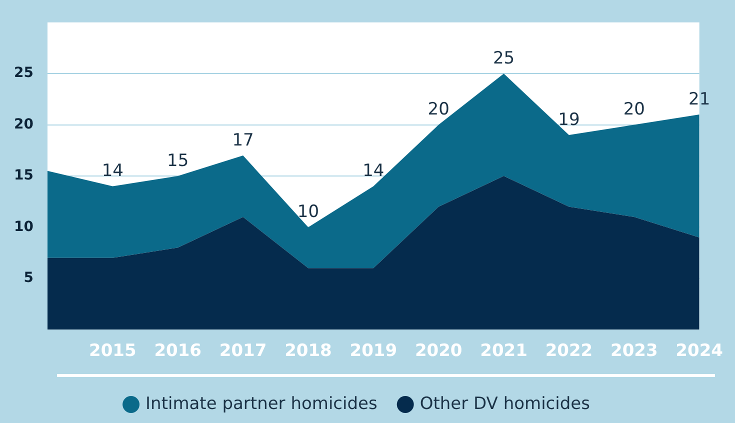  Describe the element at coordinates (178, 351) in the screenshot. I see `x-tick-label: 2016` at that location.